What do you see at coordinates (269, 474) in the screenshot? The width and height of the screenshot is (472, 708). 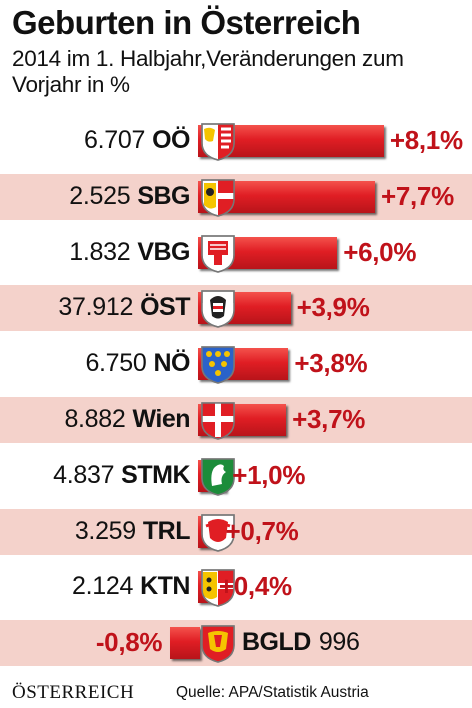 I see `data-label: +1,0%` at bounding box center [269, 474].